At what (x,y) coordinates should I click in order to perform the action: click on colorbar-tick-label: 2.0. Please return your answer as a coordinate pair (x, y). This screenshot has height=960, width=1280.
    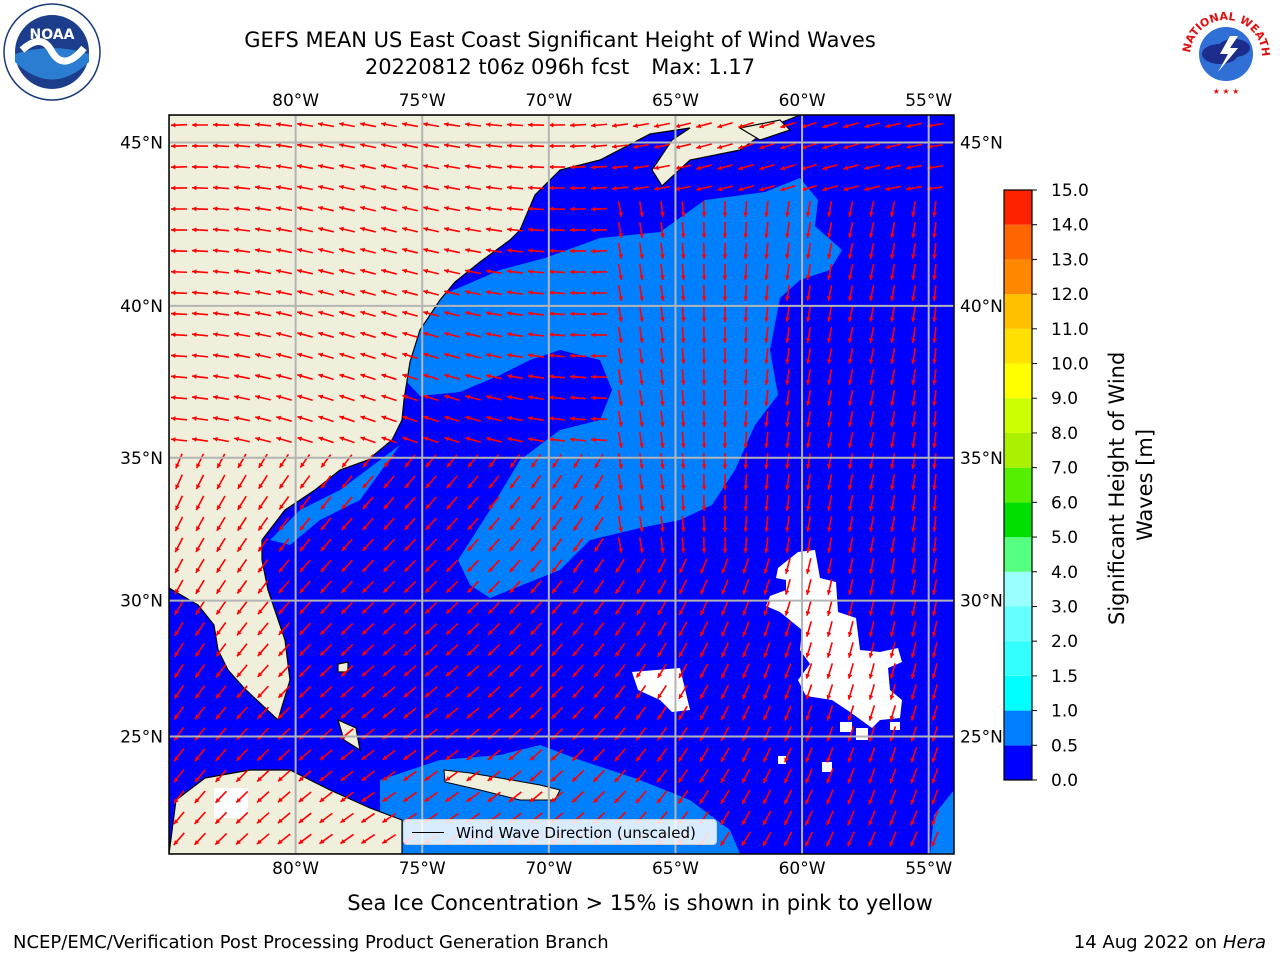
    Looking at the image, I should click on (1064, 642).